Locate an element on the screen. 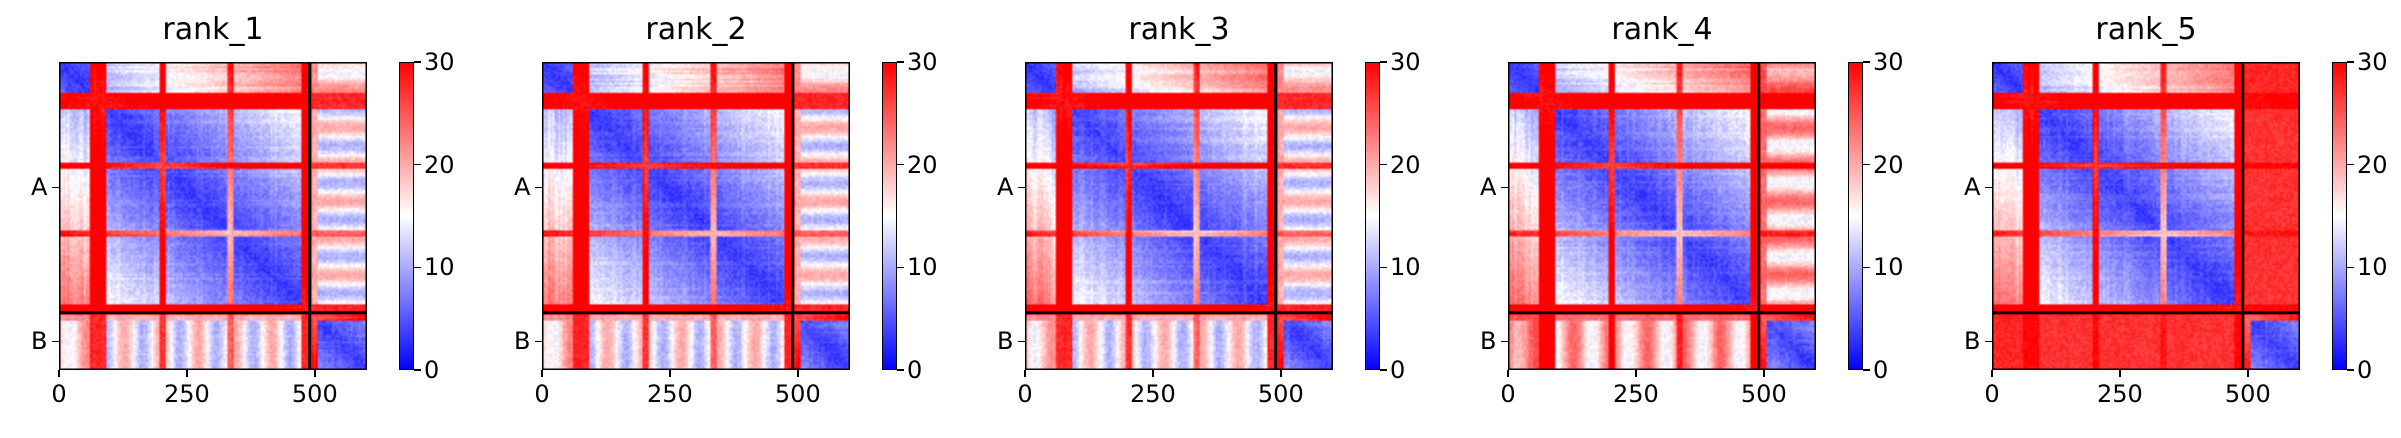 This screenshot has height=438, width=2401. chart-title: rank_4 is located at coordinates (1662, 29).